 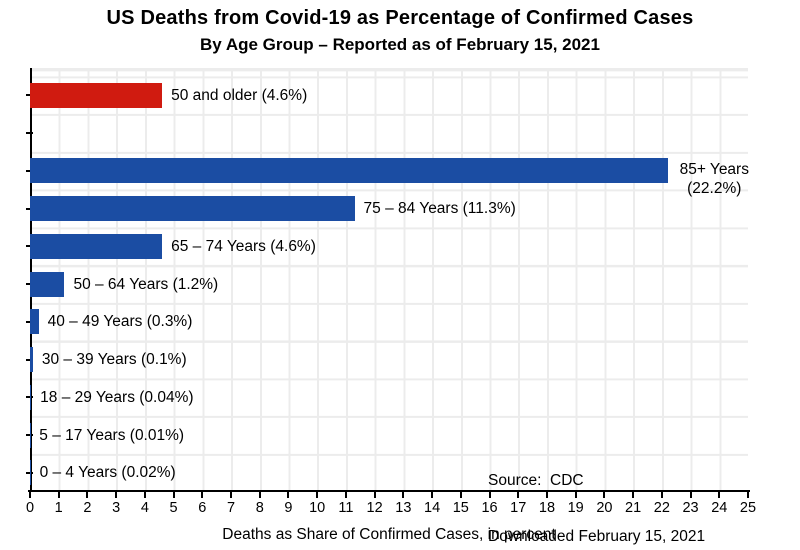 I want to click on x-tick-label: 12, so click(x=374, y=508).